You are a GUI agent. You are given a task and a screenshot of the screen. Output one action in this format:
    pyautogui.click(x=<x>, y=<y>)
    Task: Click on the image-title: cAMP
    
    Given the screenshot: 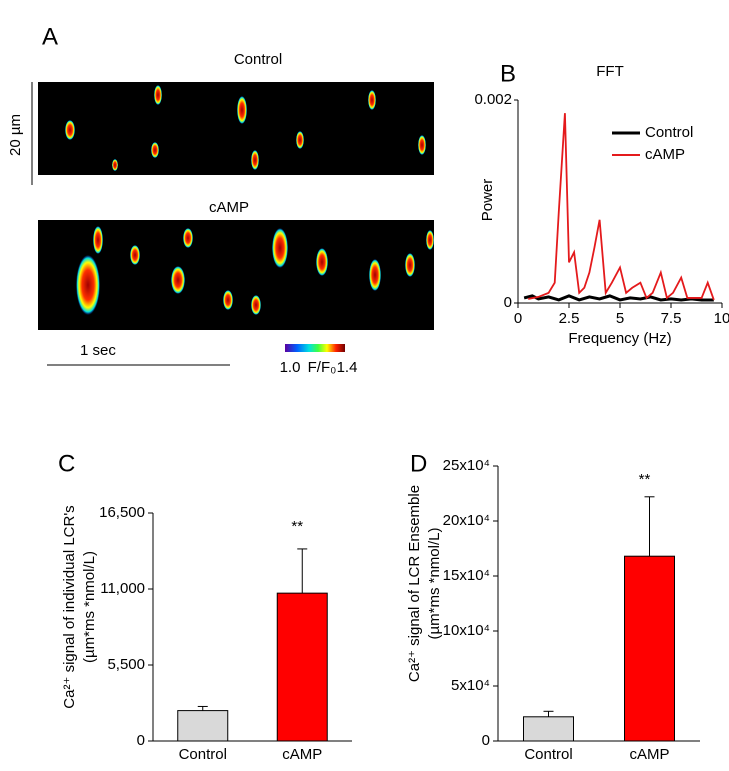 What is the action you would take?
    pyautogui.click(x=229, y=207)
    